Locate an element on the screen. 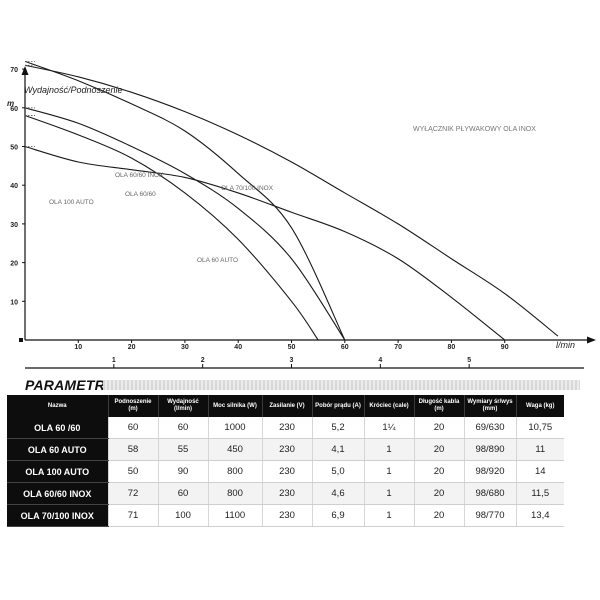 This screenshot has width=600, height=600. table-row: OLA 60/60 INOX 72 60 800 230 4,6 1 20 98/680 11,5 is located at coordinates (285, 493).